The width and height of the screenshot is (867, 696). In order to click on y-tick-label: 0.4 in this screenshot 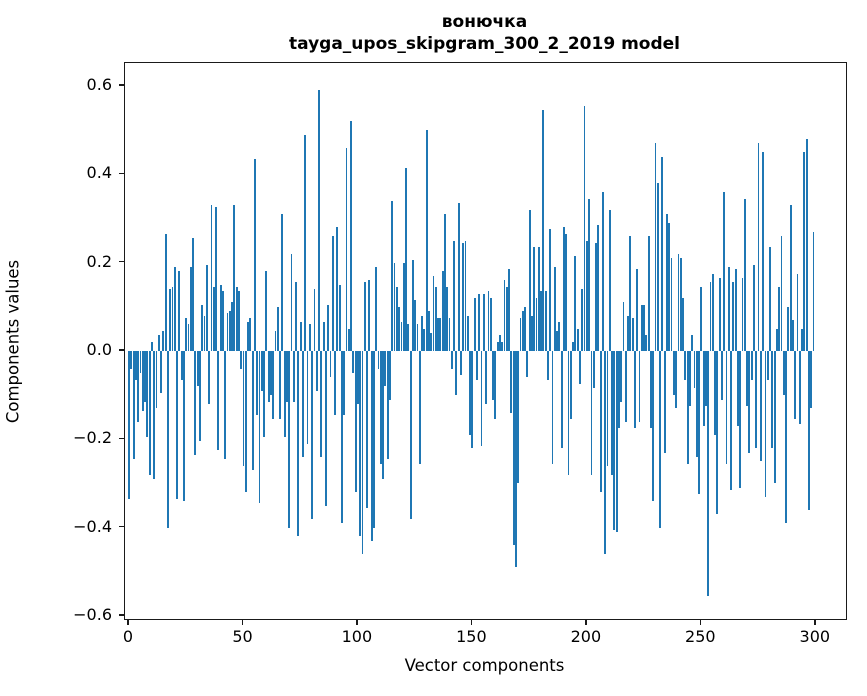, I will do `click(99, 173)`.